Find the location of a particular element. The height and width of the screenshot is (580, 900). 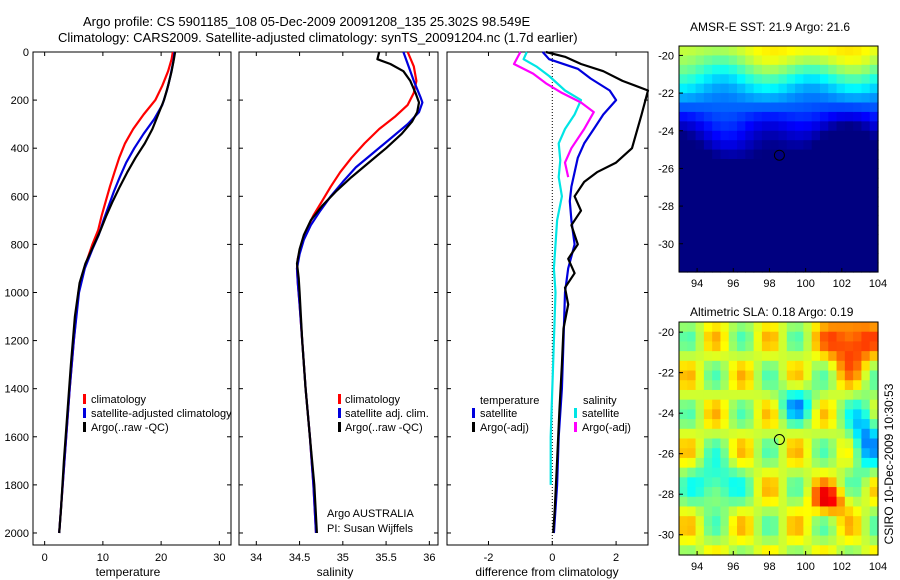

y-tick-label: 2000 is located at coordinates (17, 534).